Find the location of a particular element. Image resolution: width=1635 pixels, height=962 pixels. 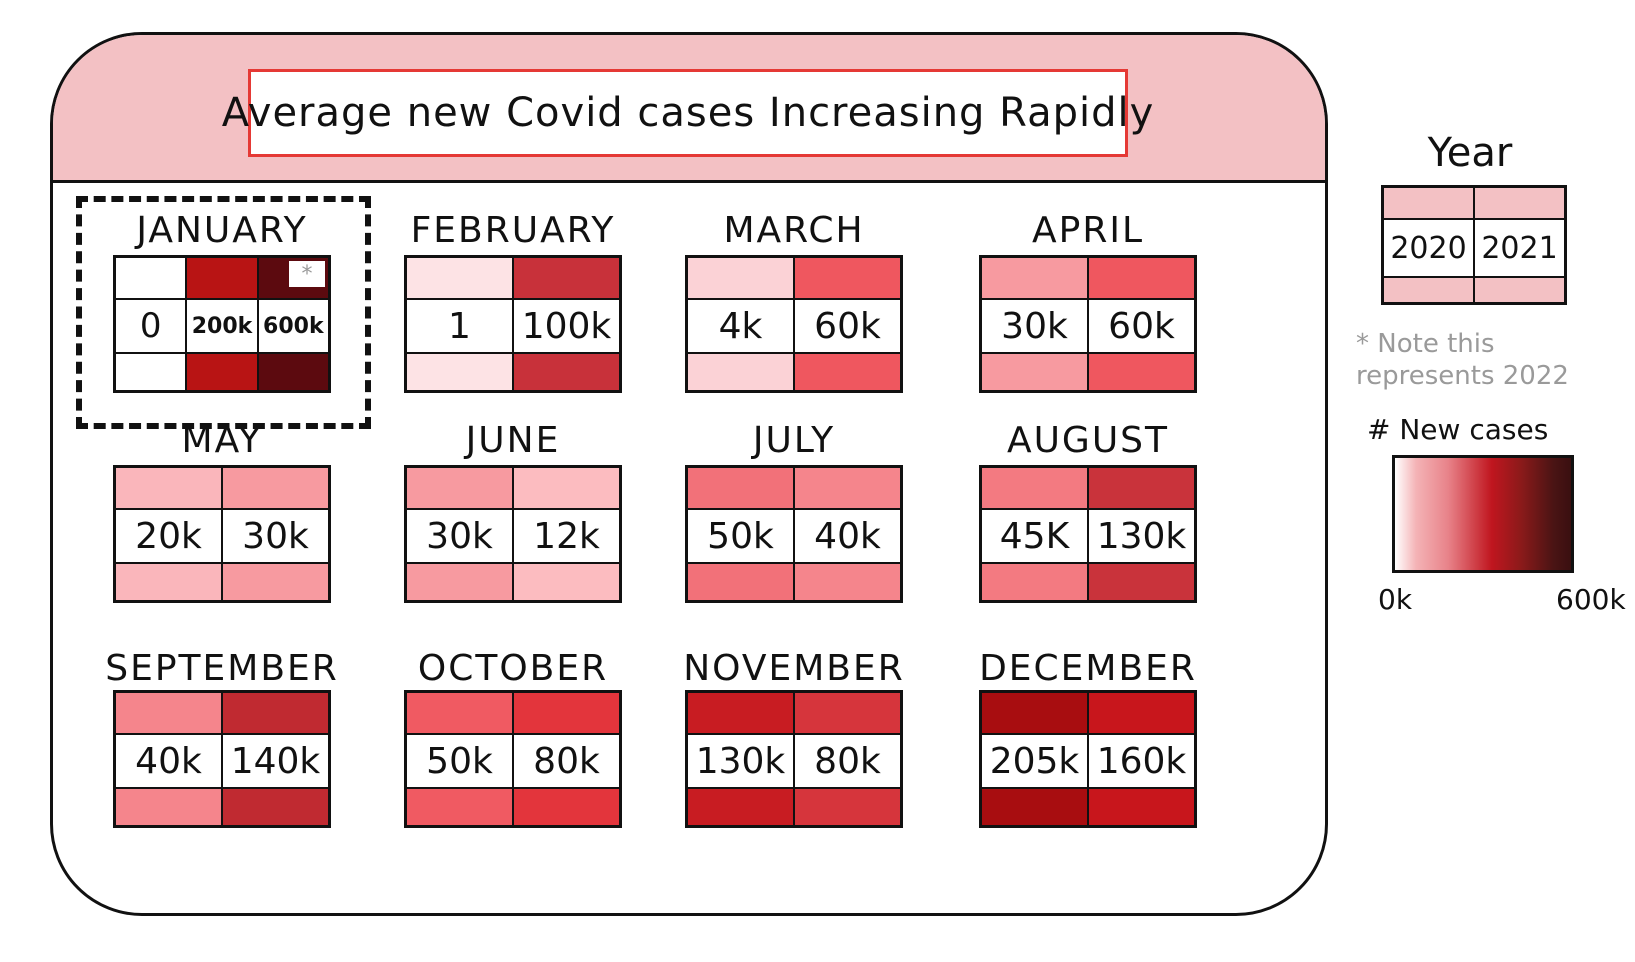

year-key-label-2021: 2021 is located at coordinates (1519, 248).